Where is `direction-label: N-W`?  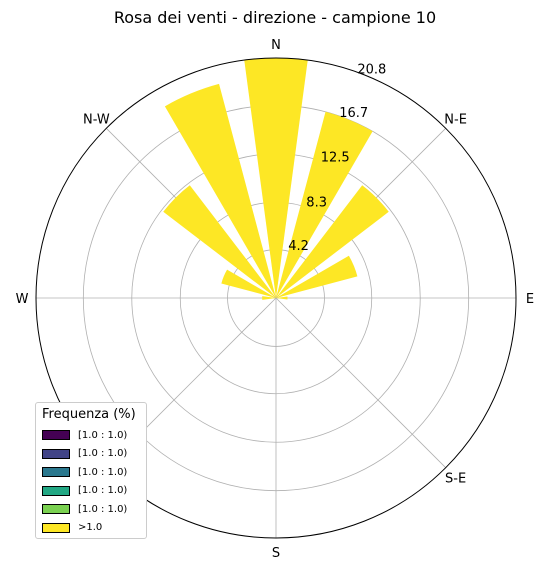 direction-label: N-W is located at coordinates (96, 119).